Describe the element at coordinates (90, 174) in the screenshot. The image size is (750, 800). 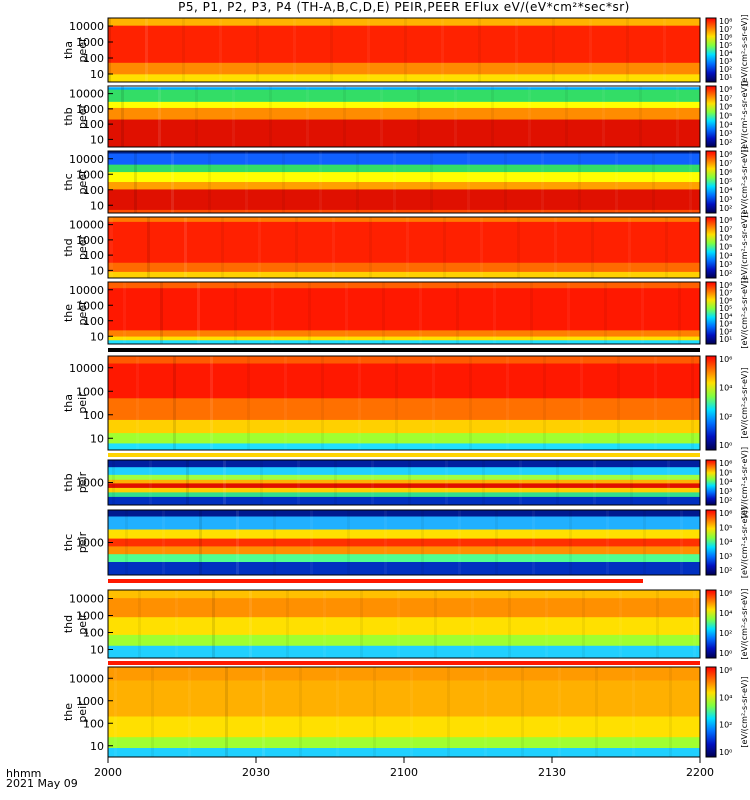
I see `y-tick-label: 1000` at that location.